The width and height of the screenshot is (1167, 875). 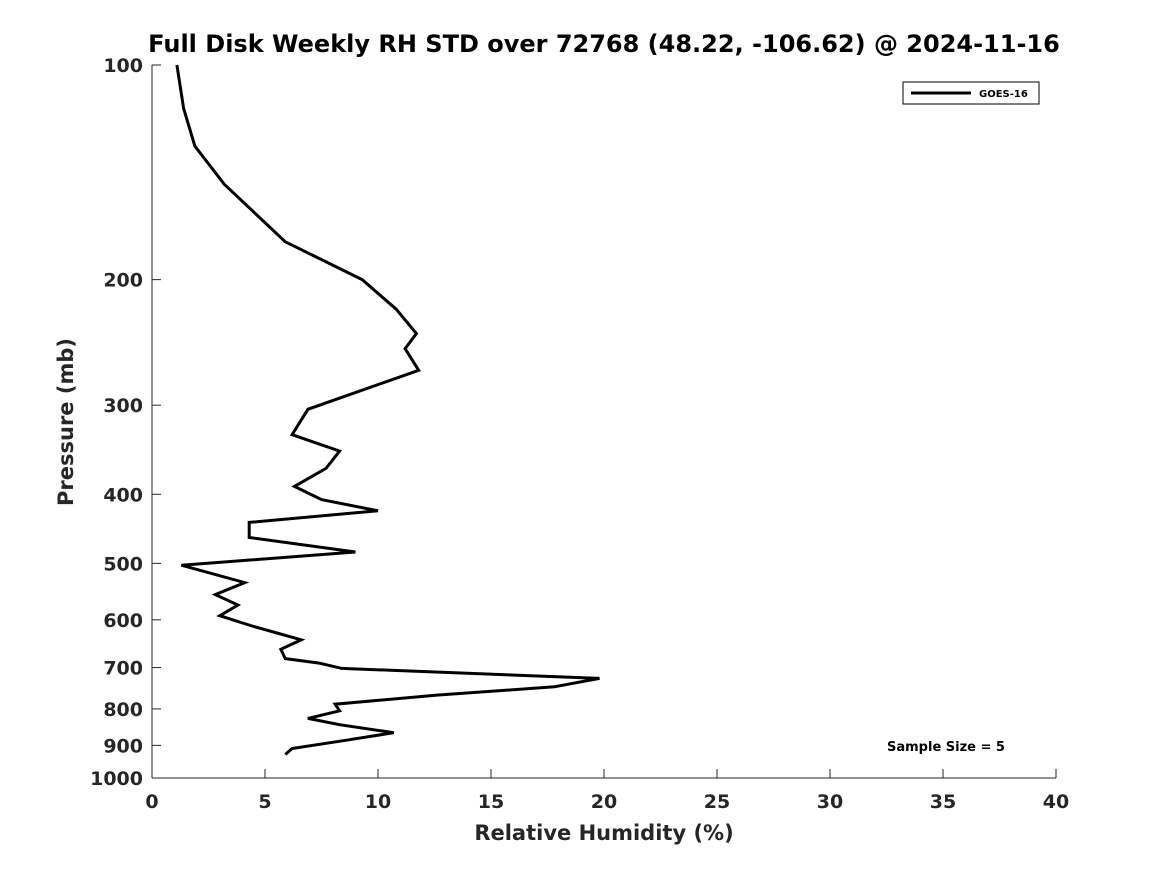 I want to click on y-tick-label: 100, so click(x=123, y=66).